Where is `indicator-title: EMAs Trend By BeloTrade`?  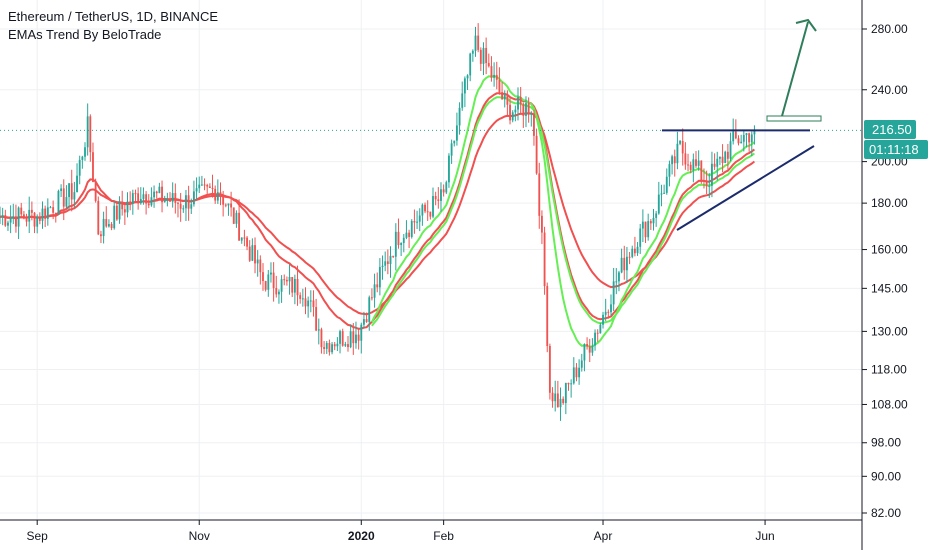
indicator-title: EMAs Trend By BeloTrade is located at coordinates (85, 34).